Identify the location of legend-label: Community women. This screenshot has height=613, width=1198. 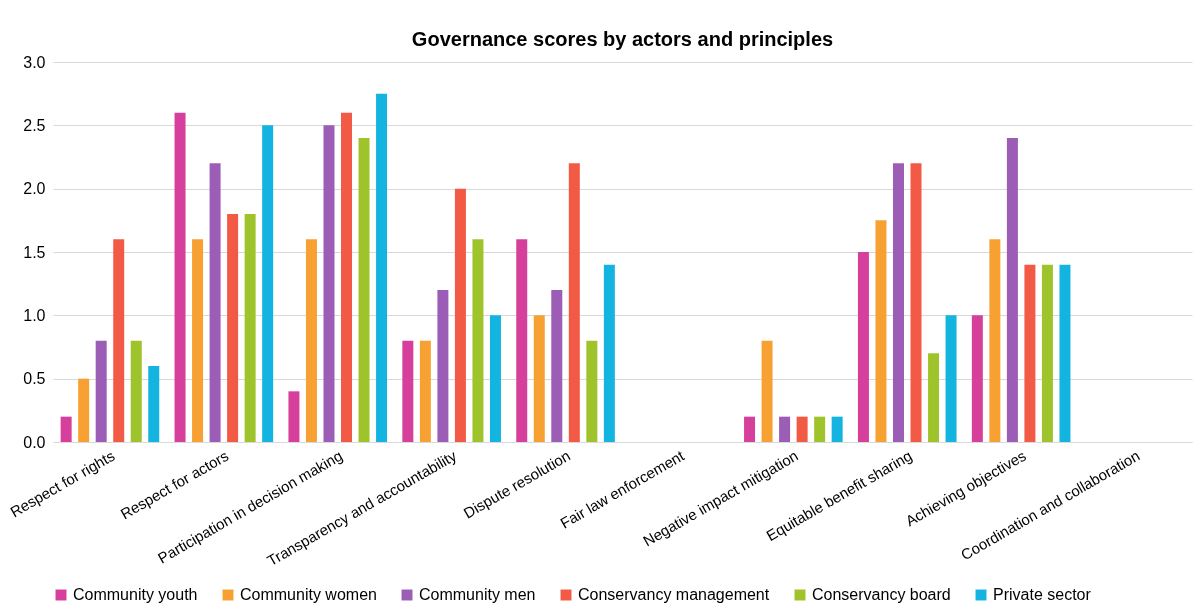
(308, 594).